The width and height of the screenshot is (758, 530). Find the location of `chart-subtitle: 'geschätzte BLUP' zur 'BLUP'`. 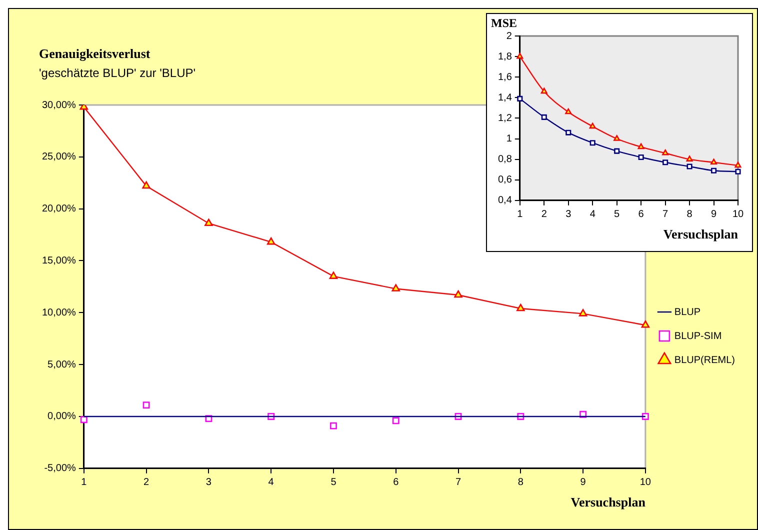

chart-subtitle: 'geschätzte BLUP' zur 'BLUP' is located at coordinates (117, 73).